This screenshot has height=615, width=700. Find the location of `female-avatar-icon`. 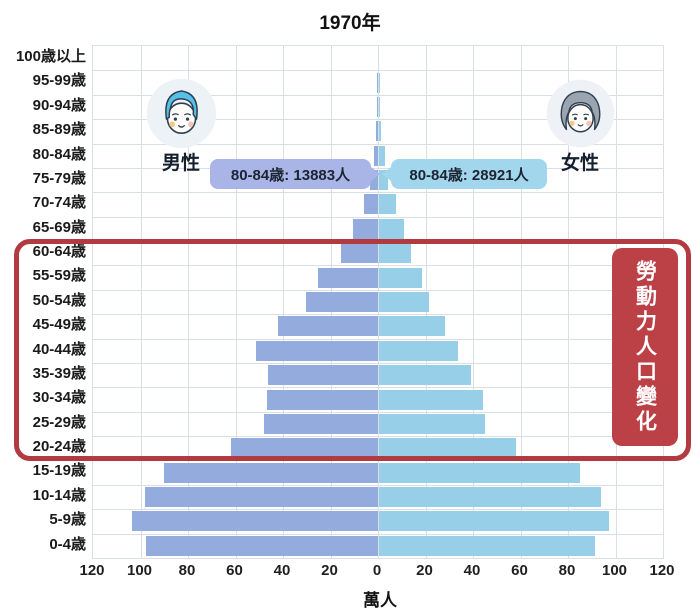

female-avatar-icon is located at coordinates (580, 113).